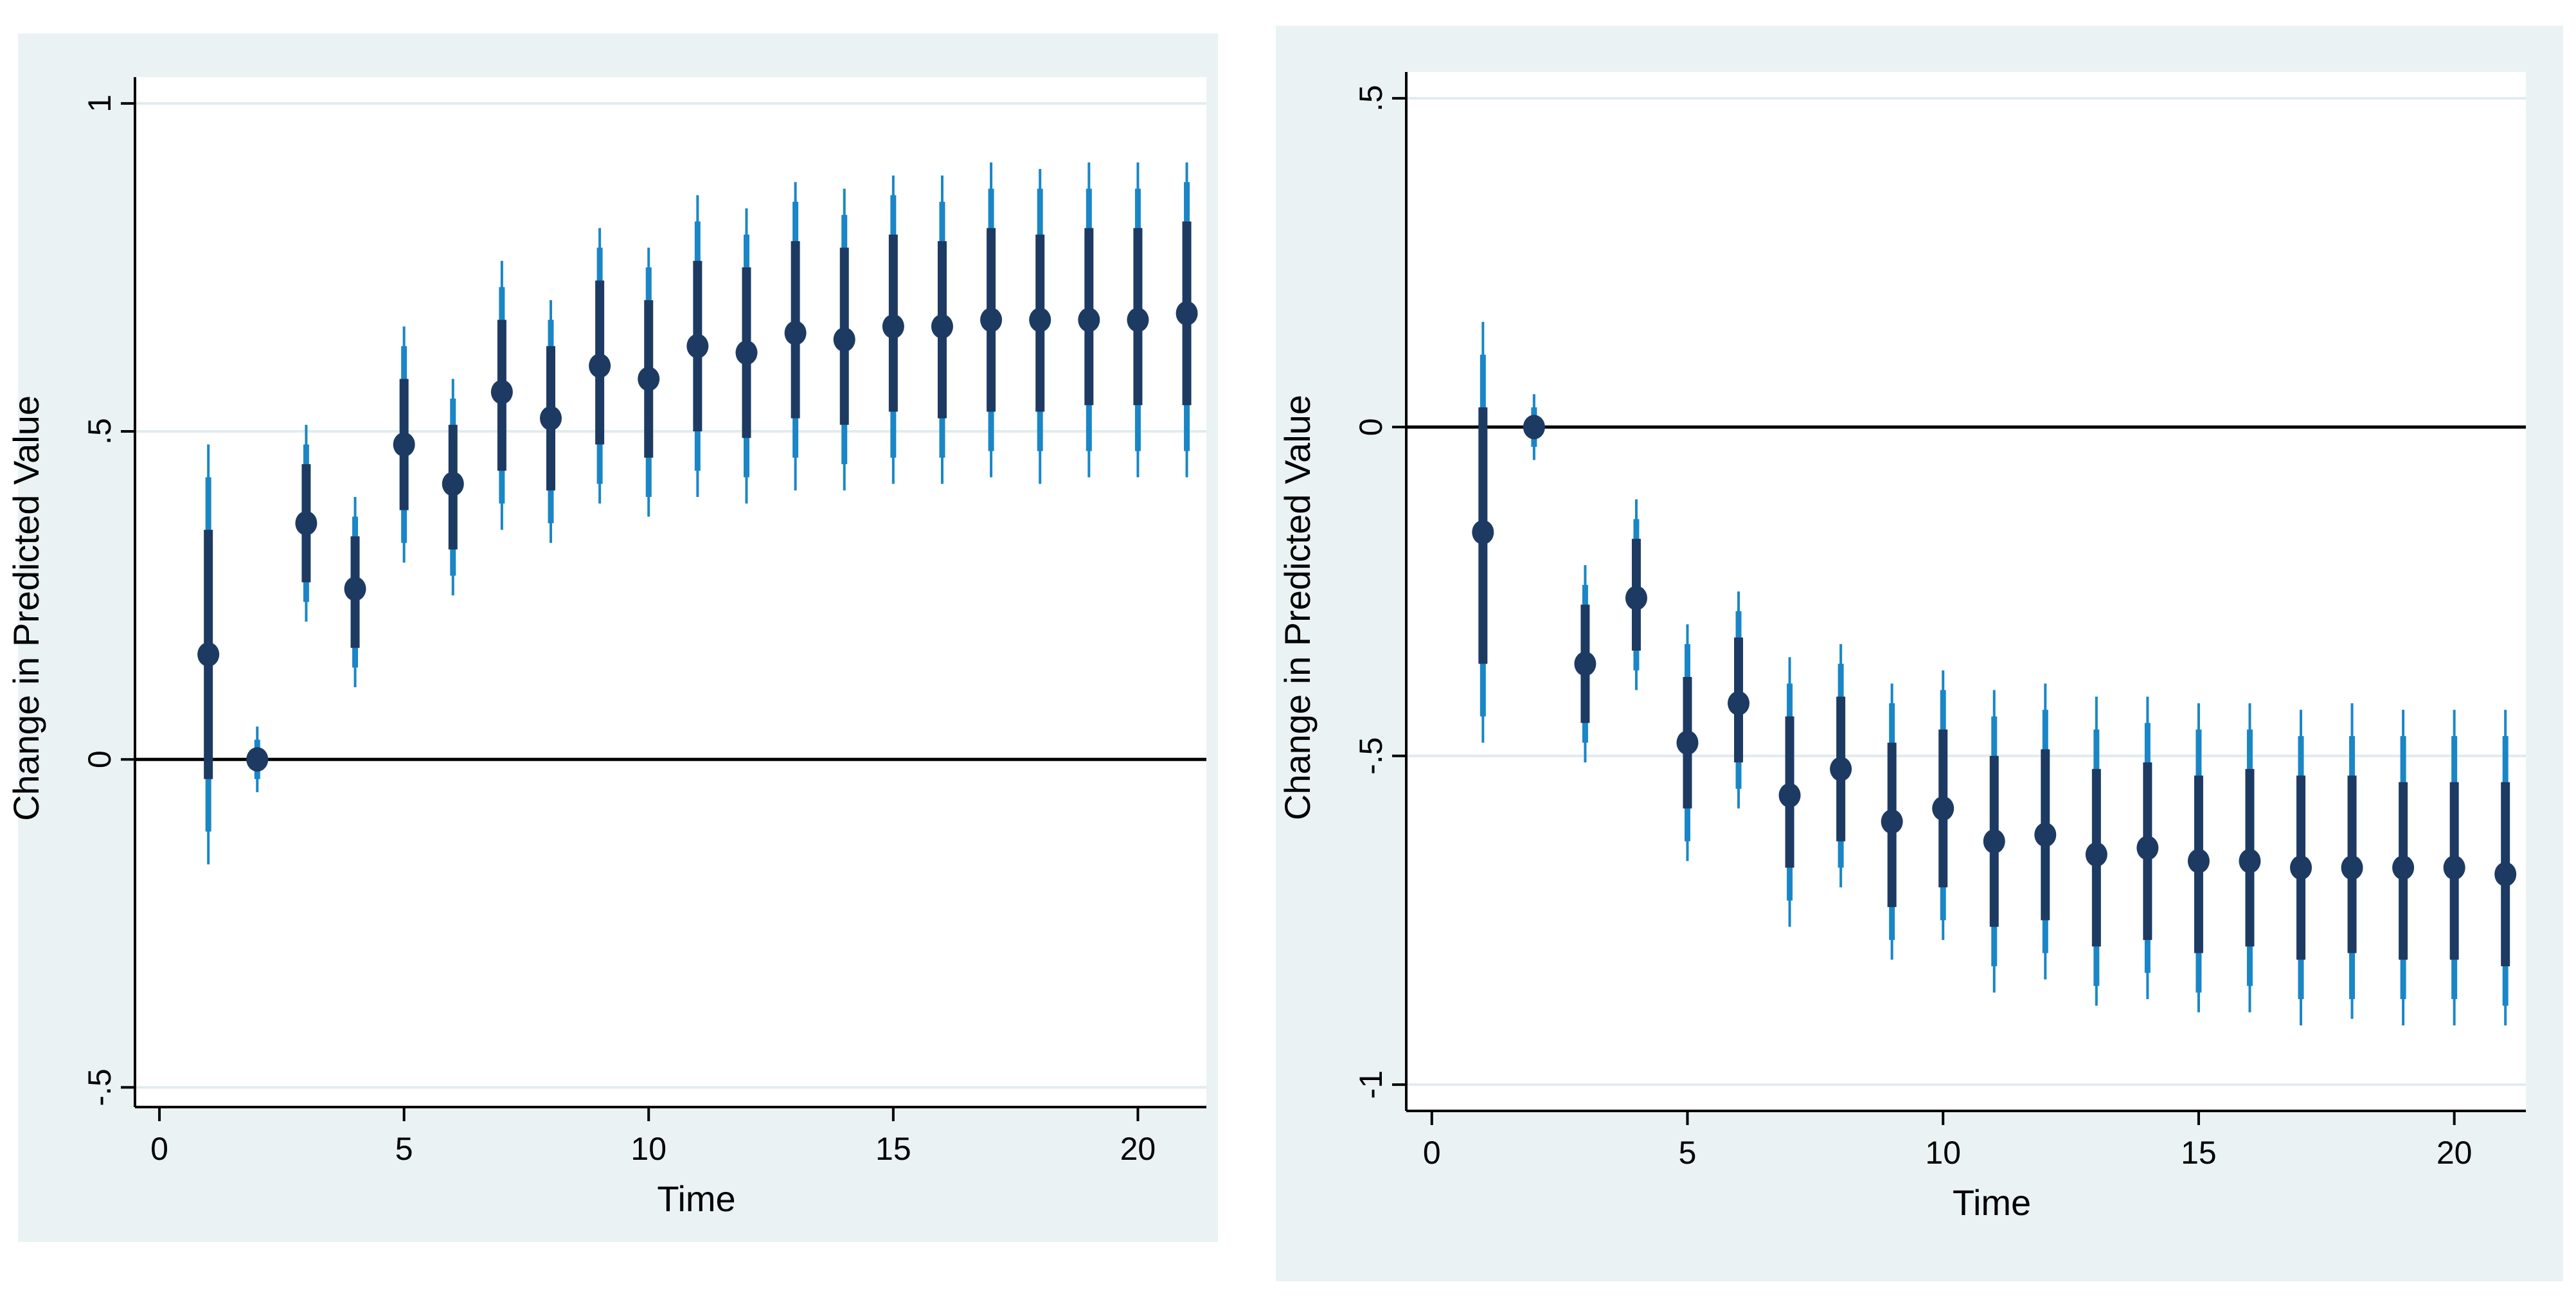  Describe the element at coordinates (159, 1149) in the screenshot. I see `x-tick-label: 0` at that location.